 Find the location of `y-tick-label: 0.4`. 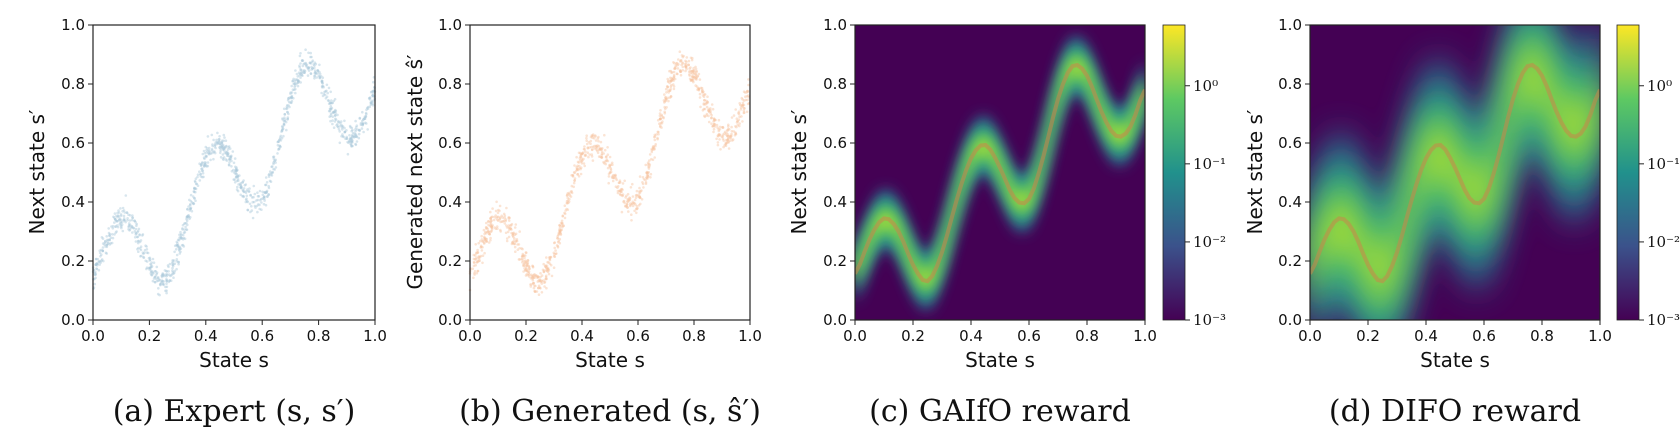

y-tick-label: 0.4 is located at coordinates (835, 202).